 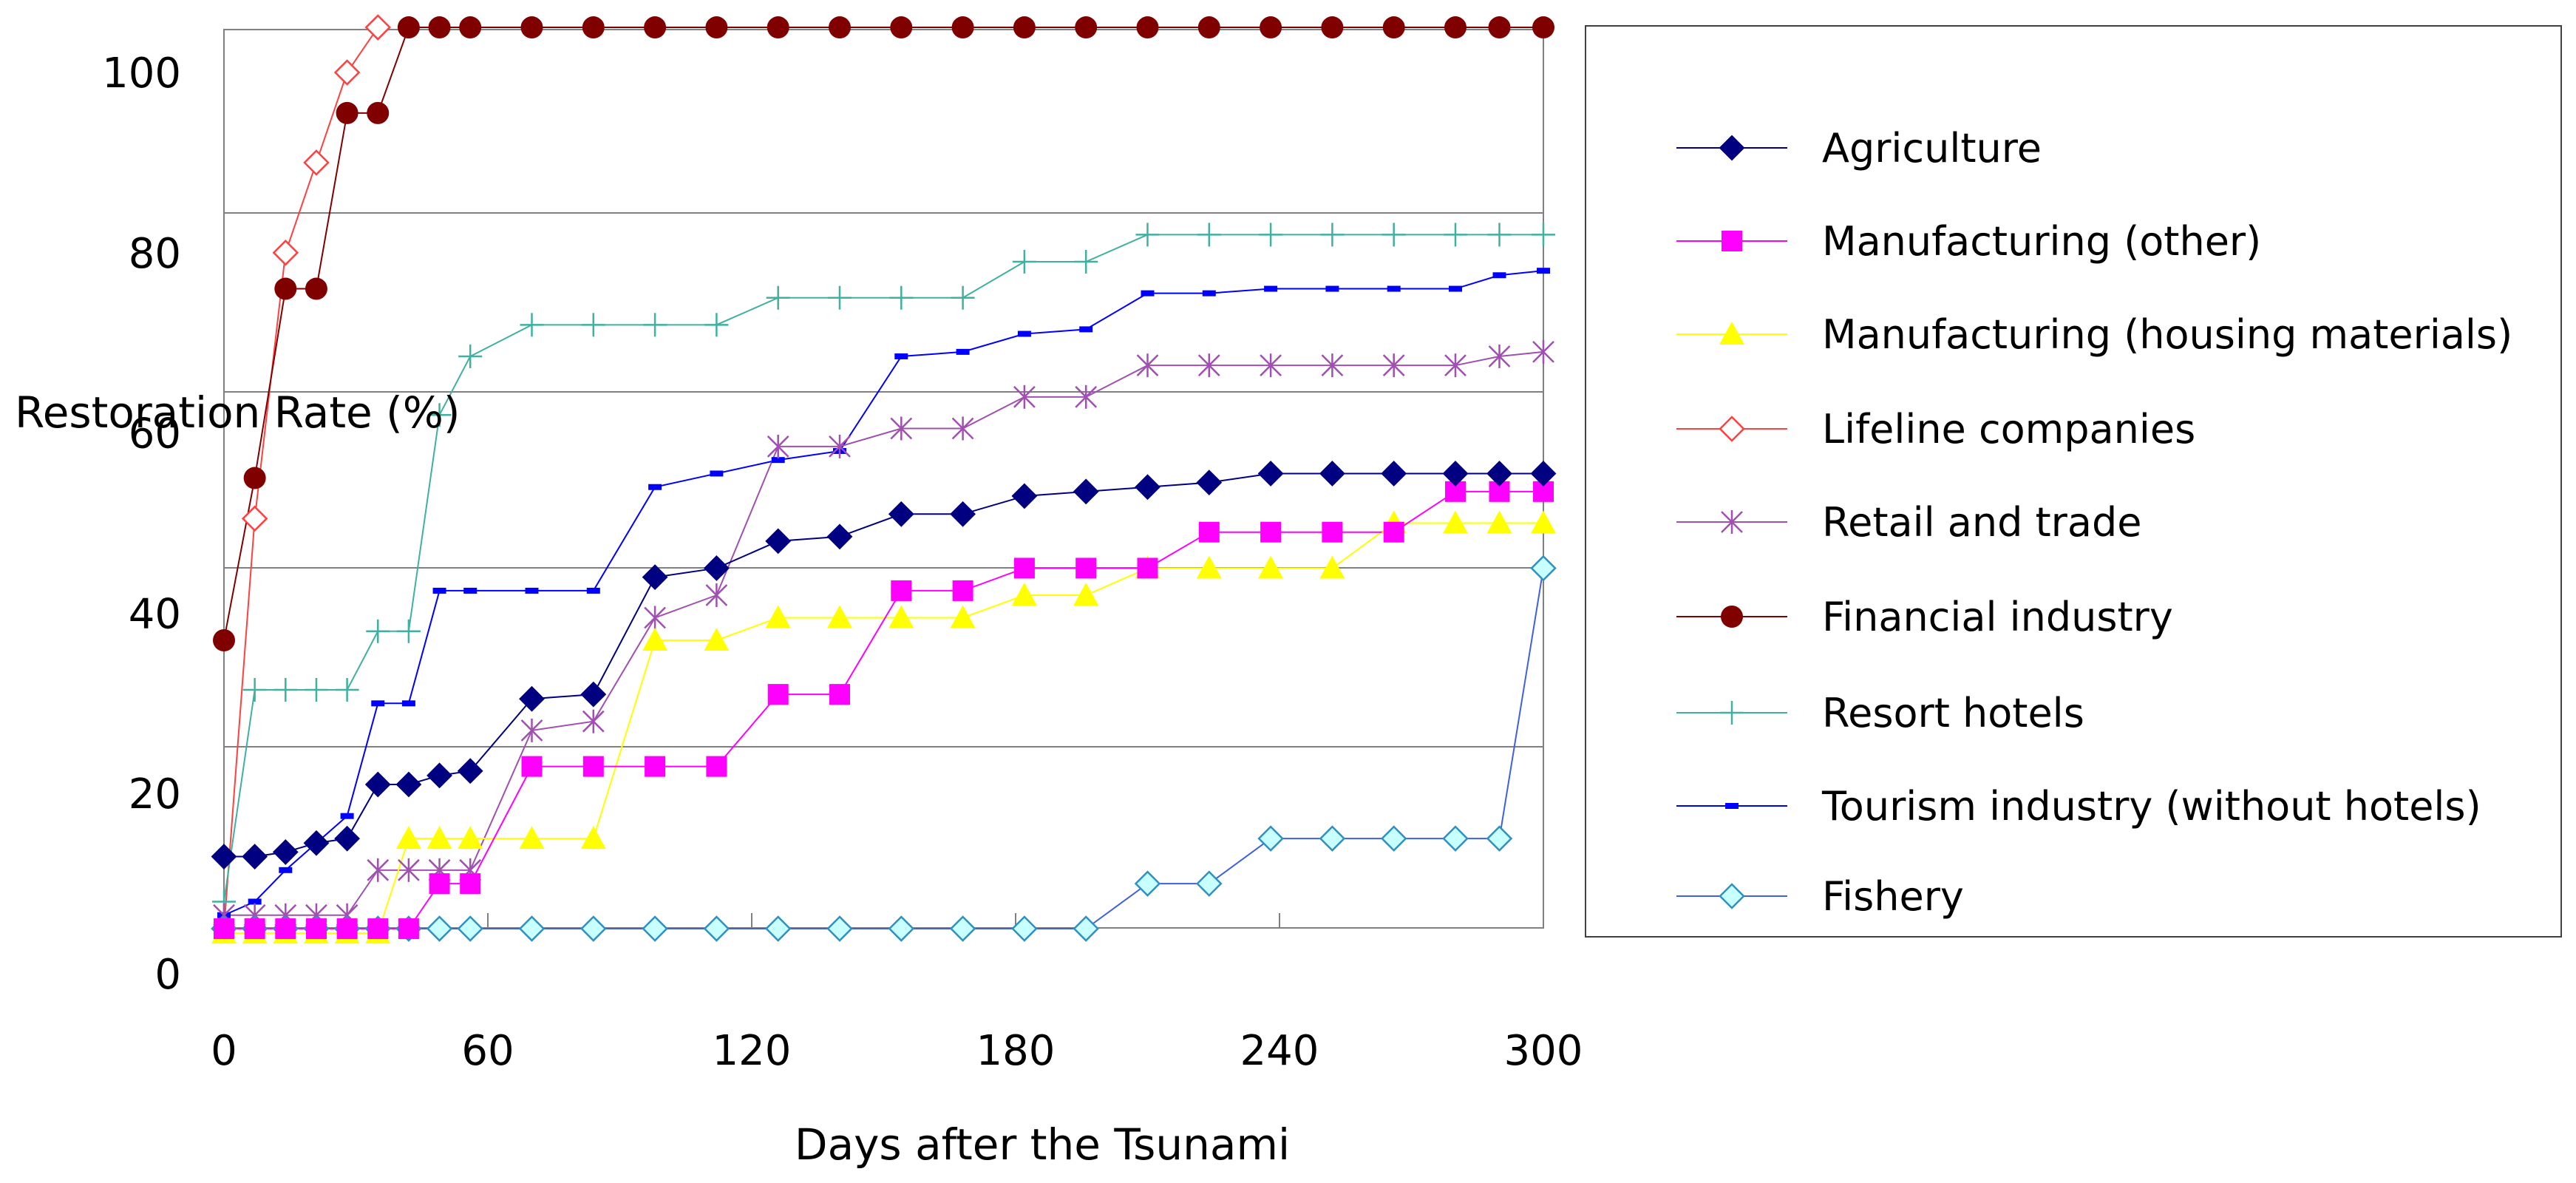 What do you see at coordinates (238, 412) in the screenshot?
I see `y-axis-title: Restoration Rate (%)` at bounding box center [238, 412].